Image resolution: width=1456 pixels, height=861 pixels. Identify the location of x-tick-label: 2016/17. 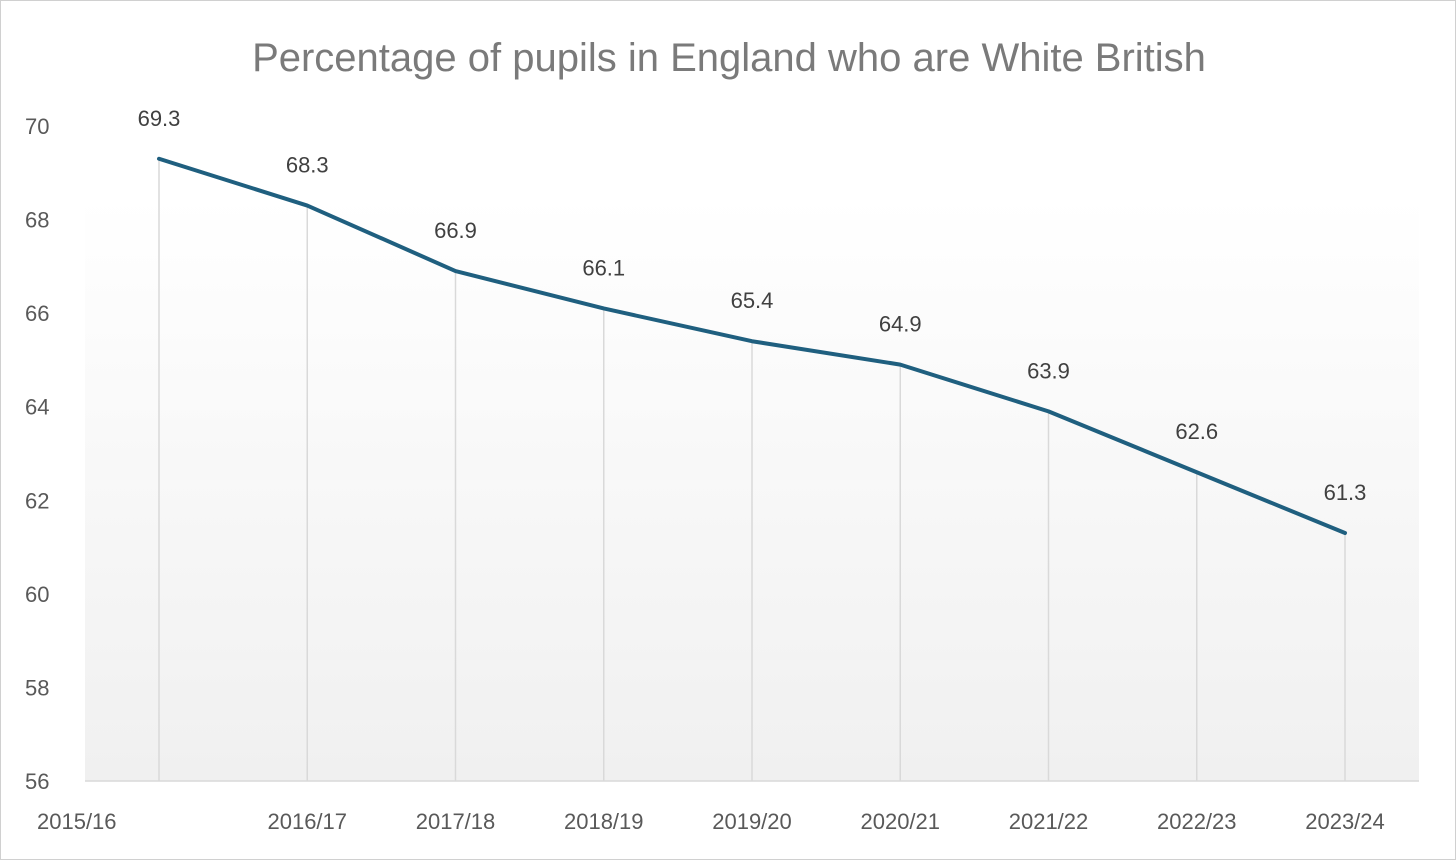
(307, 821).